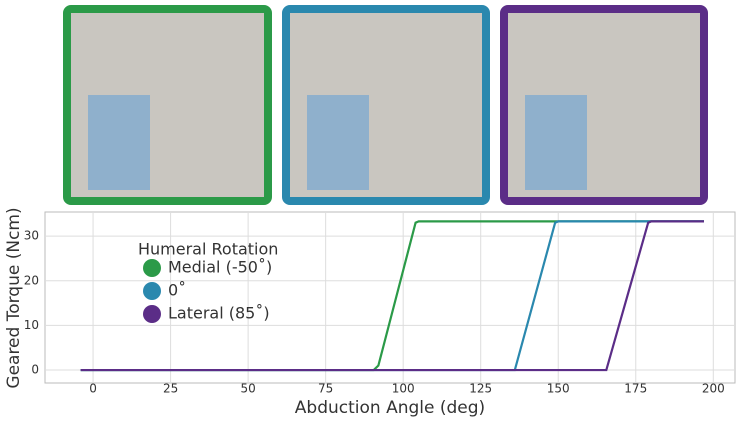 This screenshot has height=428, width=739. What do you see at coordinates (403, 389) in the screenshot?
I see `x-tick-label: 100` at bounding box center [403, 389].